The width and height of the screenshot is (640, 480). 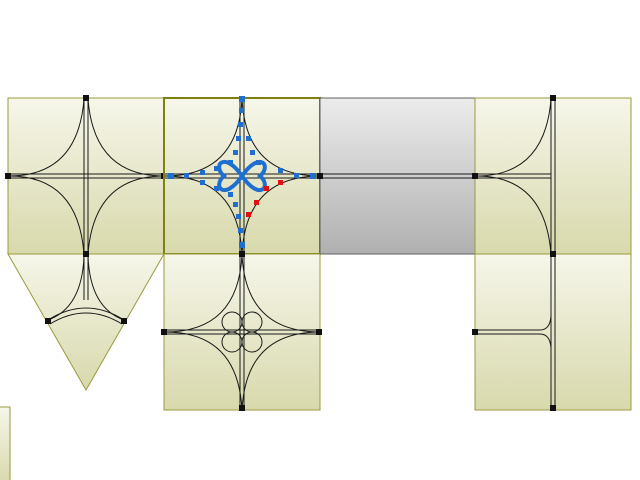 What do you see at coordinates (5, 443) in the screenshot?
I see `tile-partial-edge` at bounding box center [5, 443].